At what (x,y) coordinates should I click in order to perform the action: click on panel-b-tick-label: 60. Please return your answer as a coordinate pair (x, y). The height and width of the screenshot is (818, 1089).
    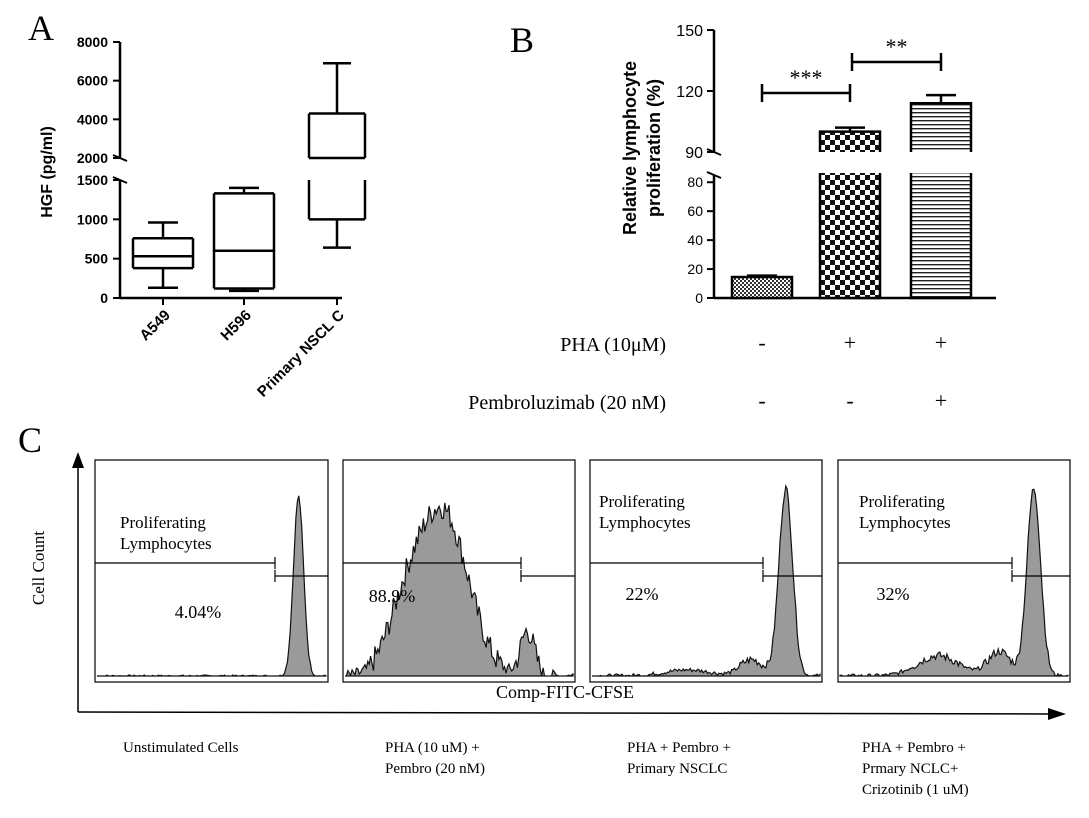
    Looking at the image, I should click on (695, 211).